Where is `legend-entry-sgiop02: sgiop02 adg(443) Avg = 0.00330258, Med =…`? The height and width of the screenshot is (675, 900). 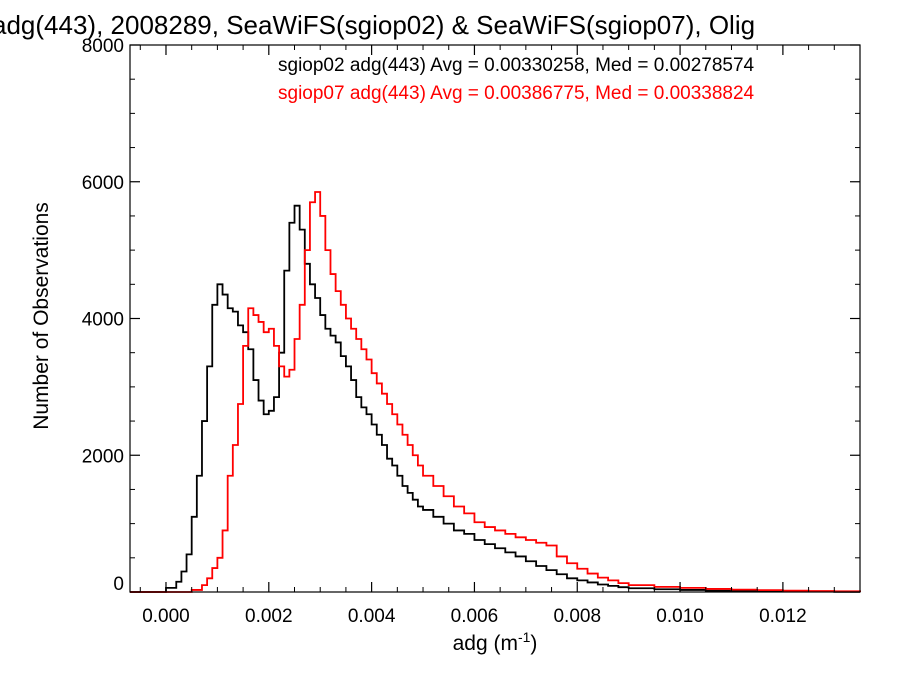
legend-entry-sgiop02: sgiop02 adg(443) Avg = 0.00330258, Med =… is located at coordinates (516, 65).